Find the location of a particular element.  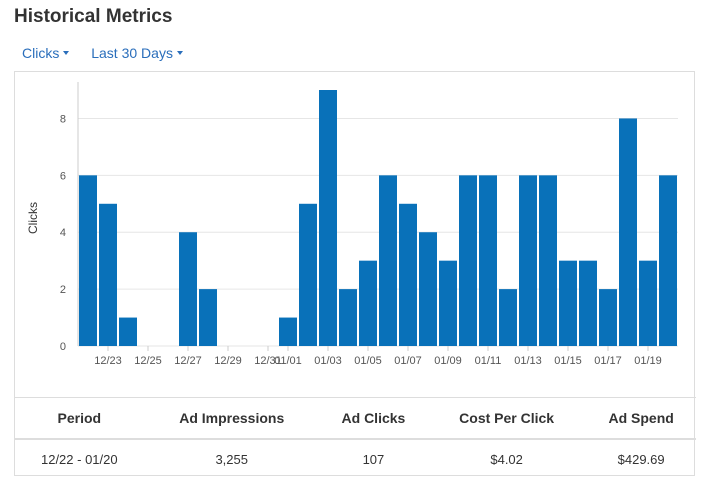

metric-dropdown: Clicks is located at coordinates (46, 53).